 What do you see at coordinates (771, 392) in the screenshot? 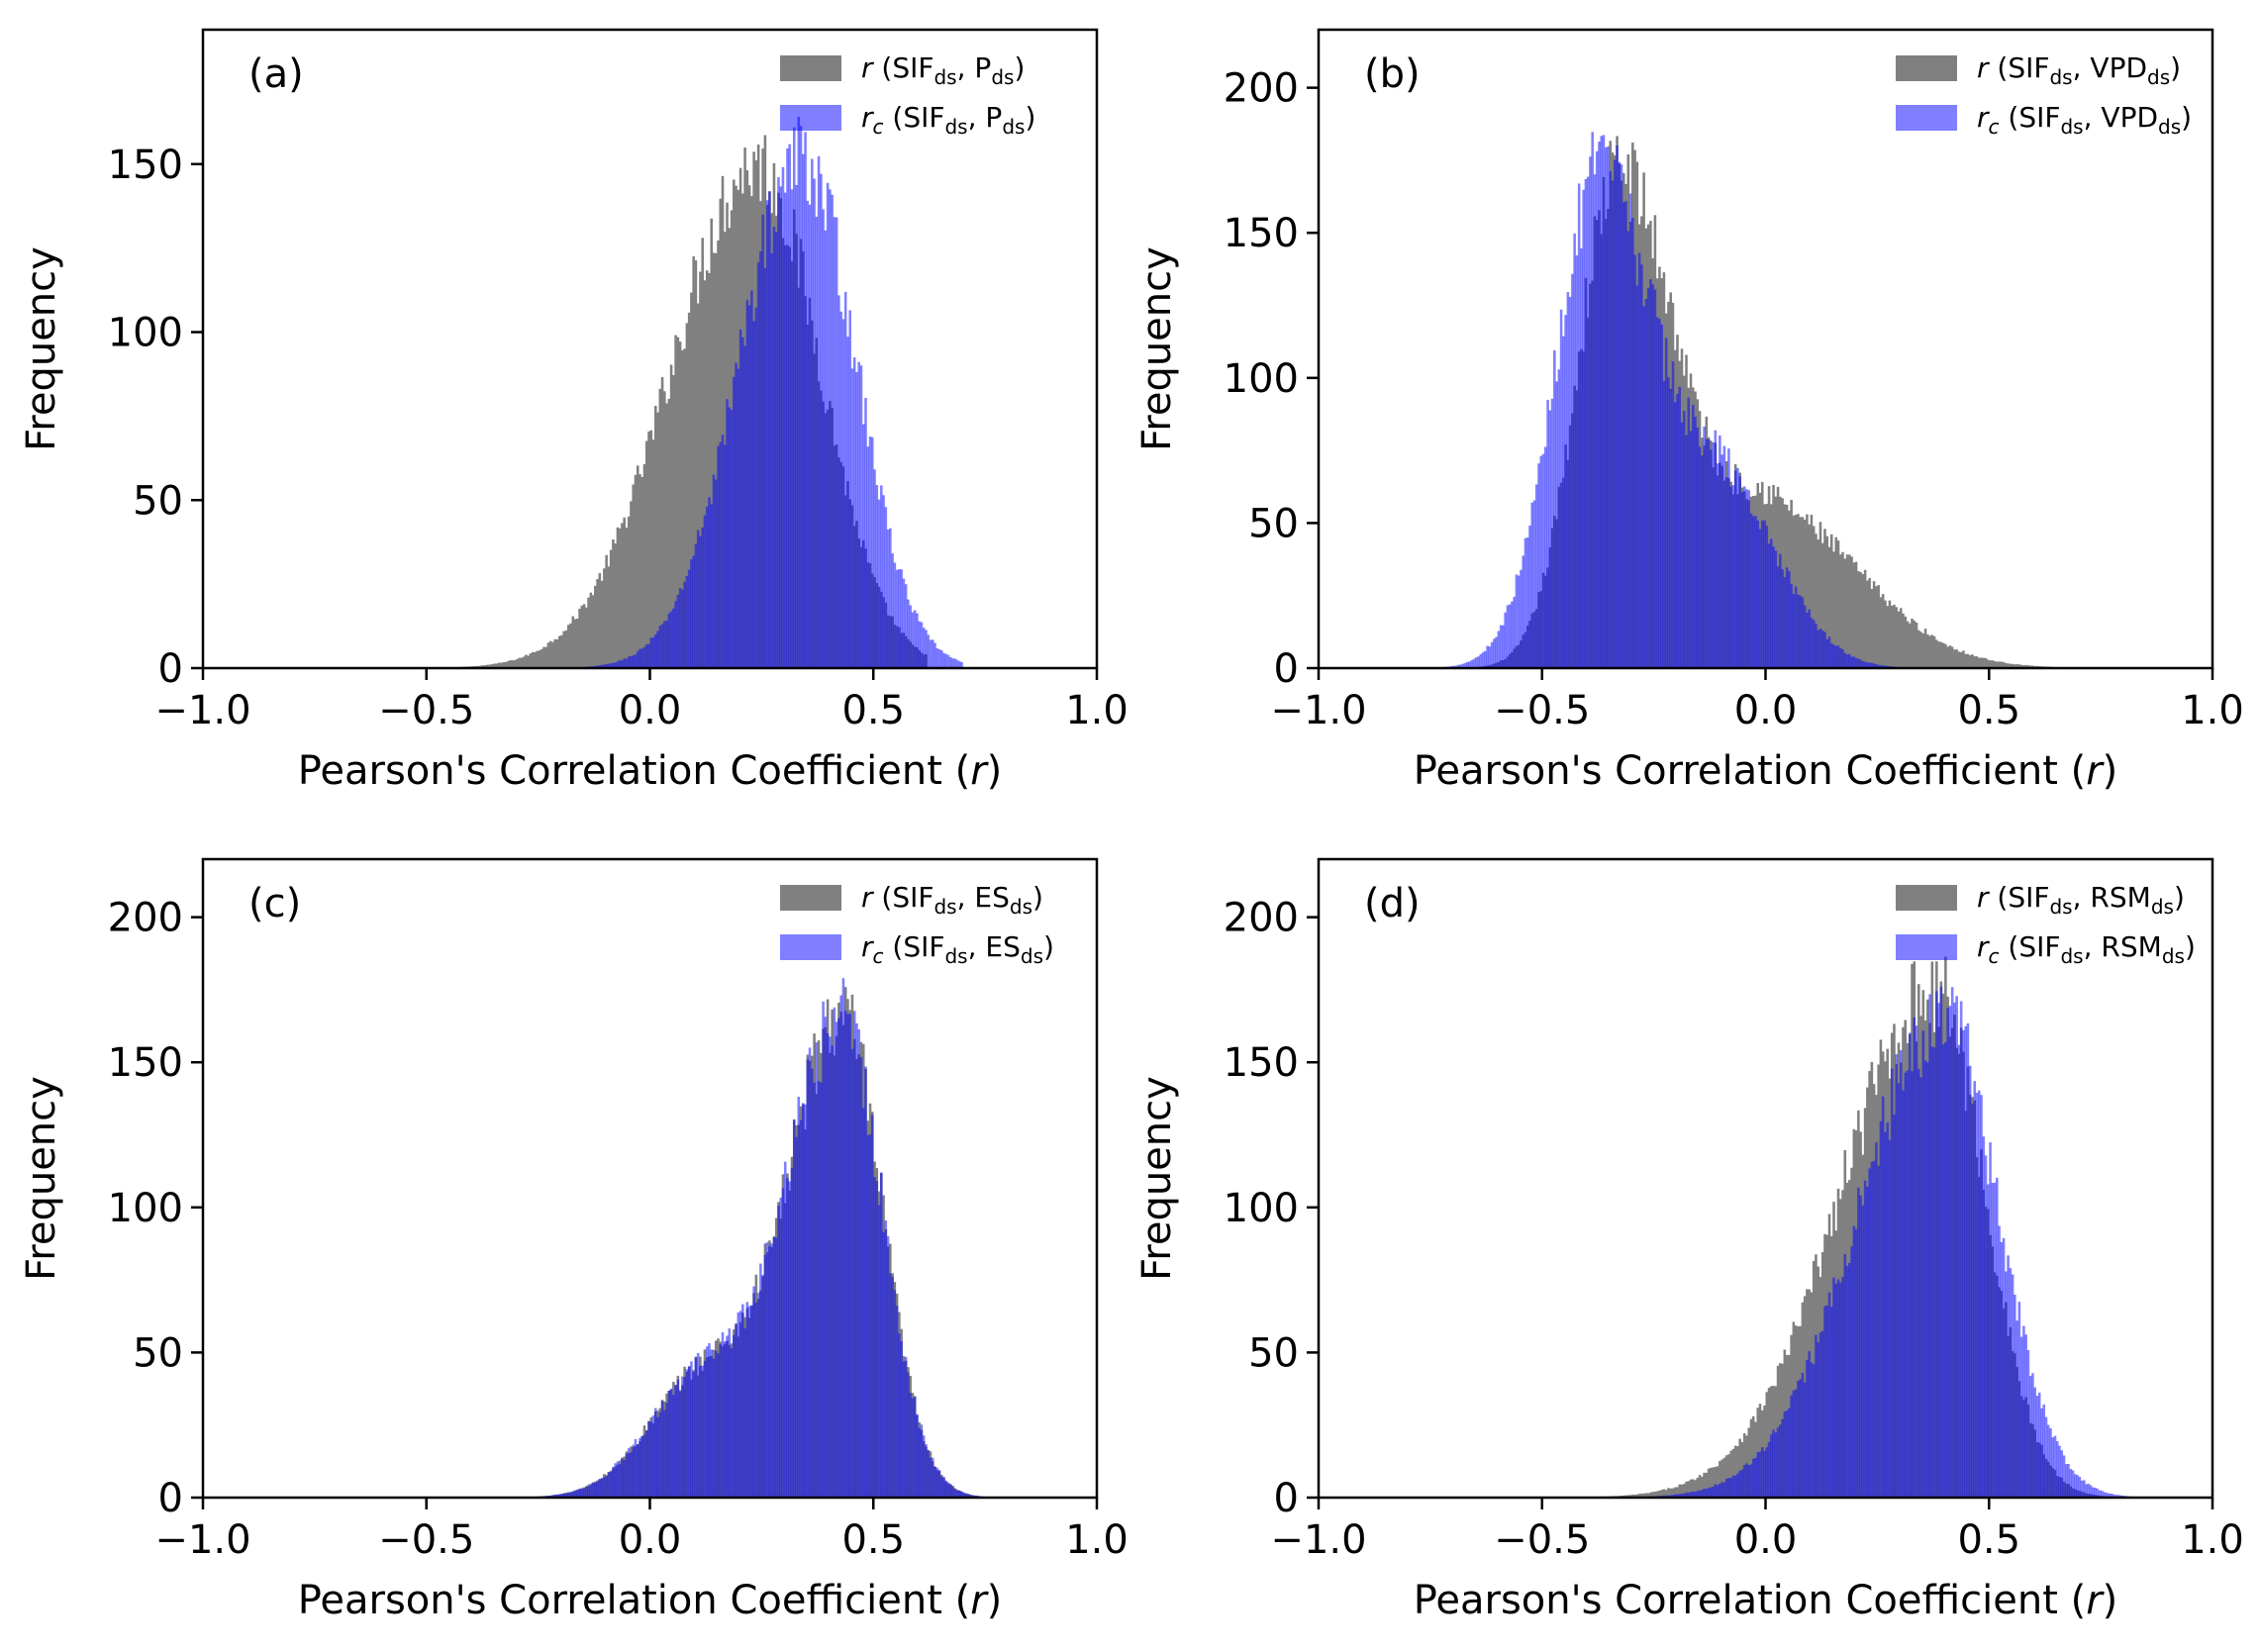
I see `histogram-series` at bounding box center [771, 392].